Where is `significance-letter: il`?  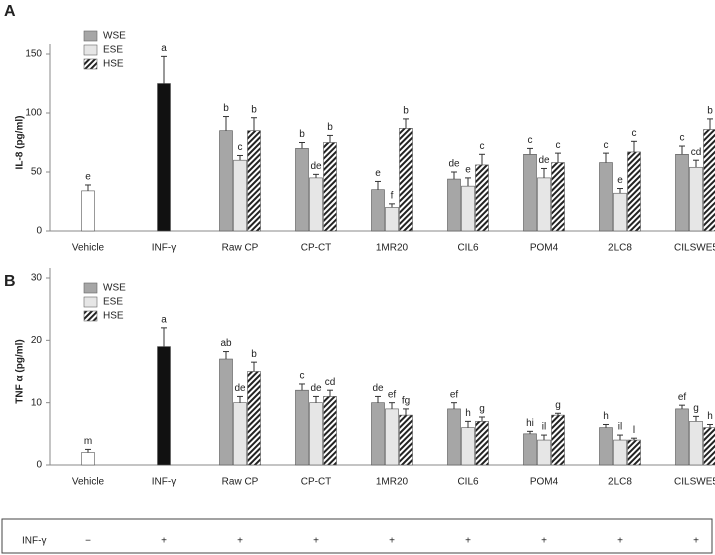
significance-letter: il is located at coordinates (544, 427).